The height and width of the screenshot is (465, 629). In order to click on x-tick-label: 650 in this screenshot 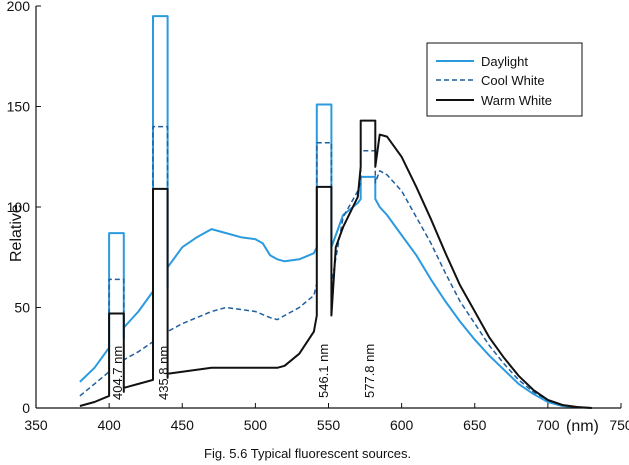, I will do `click(475, 425)`.